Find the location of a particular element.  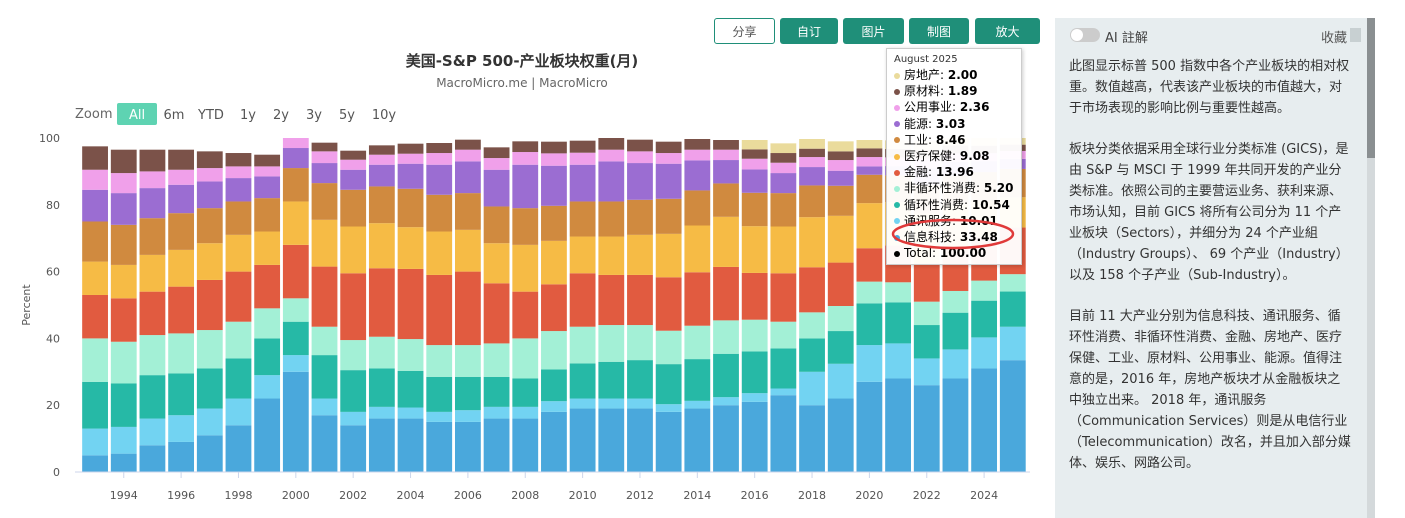

legend-dot is located at coordinates (897, 237).